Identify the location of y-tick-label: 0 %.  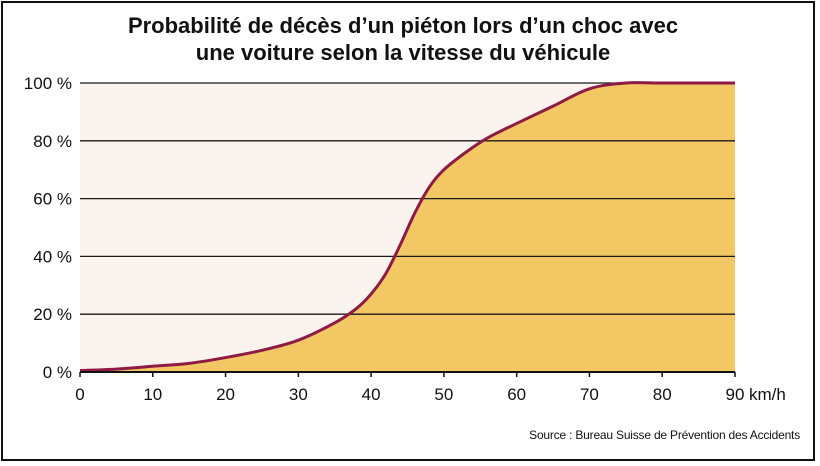
(57, 372).